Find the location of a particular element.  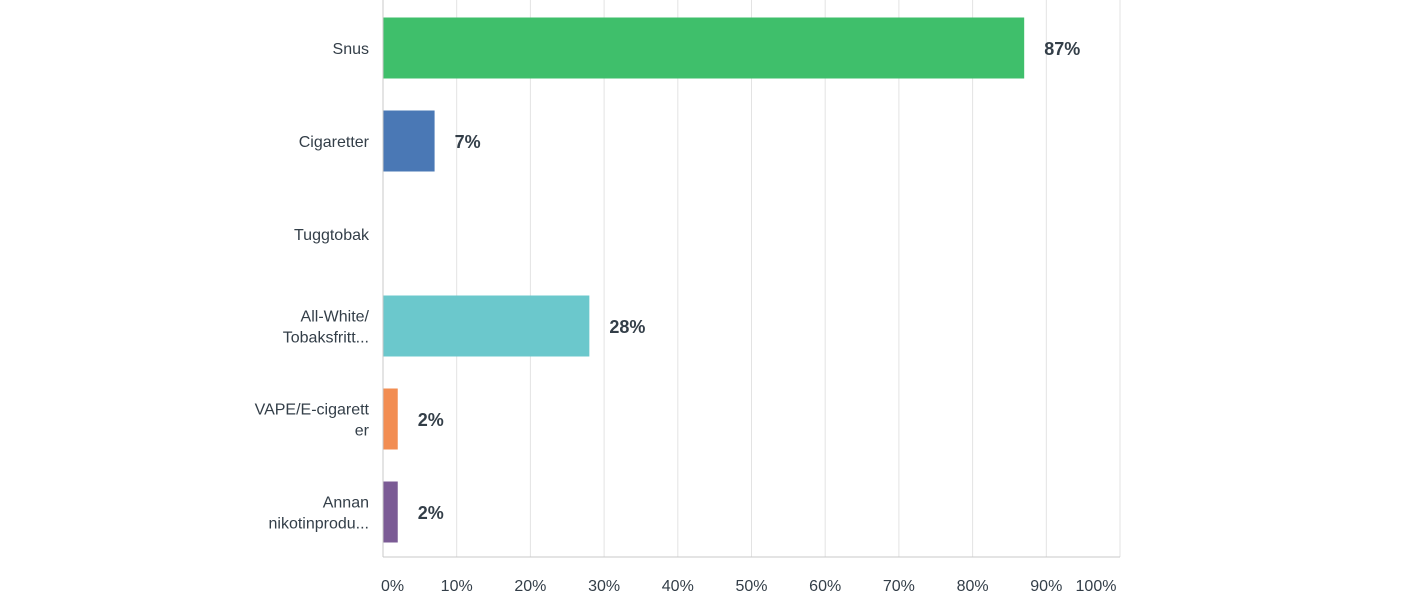

data-label: 28% is located at coordinates (627, 327).